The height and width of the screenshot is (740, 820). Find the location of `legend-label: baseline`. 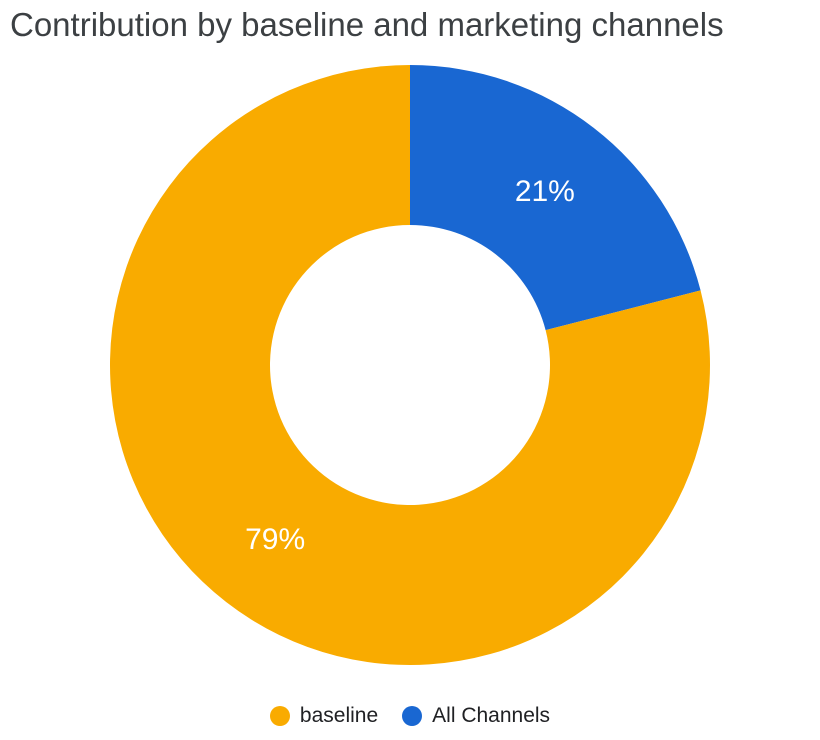

legend-label: baseline is located at coordinates (339, 715).